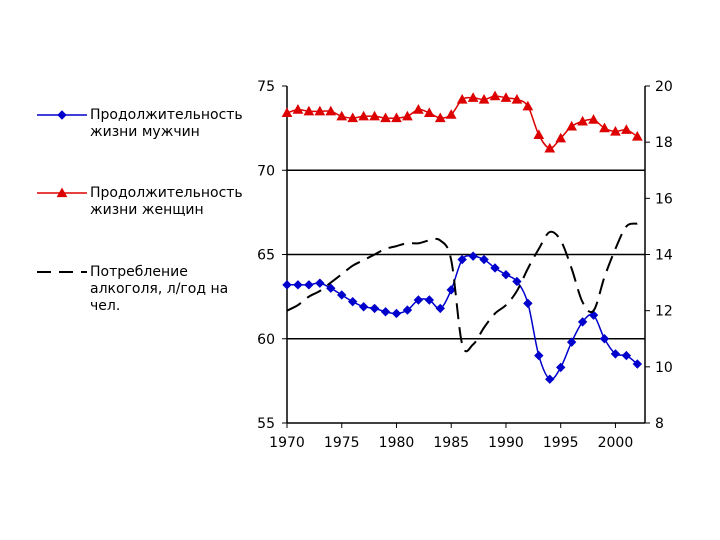 The image size is (720, 540). Describe the element at coordinates (397, 443) in the screenshot. I see `x-tick-label: 1980` at that location.